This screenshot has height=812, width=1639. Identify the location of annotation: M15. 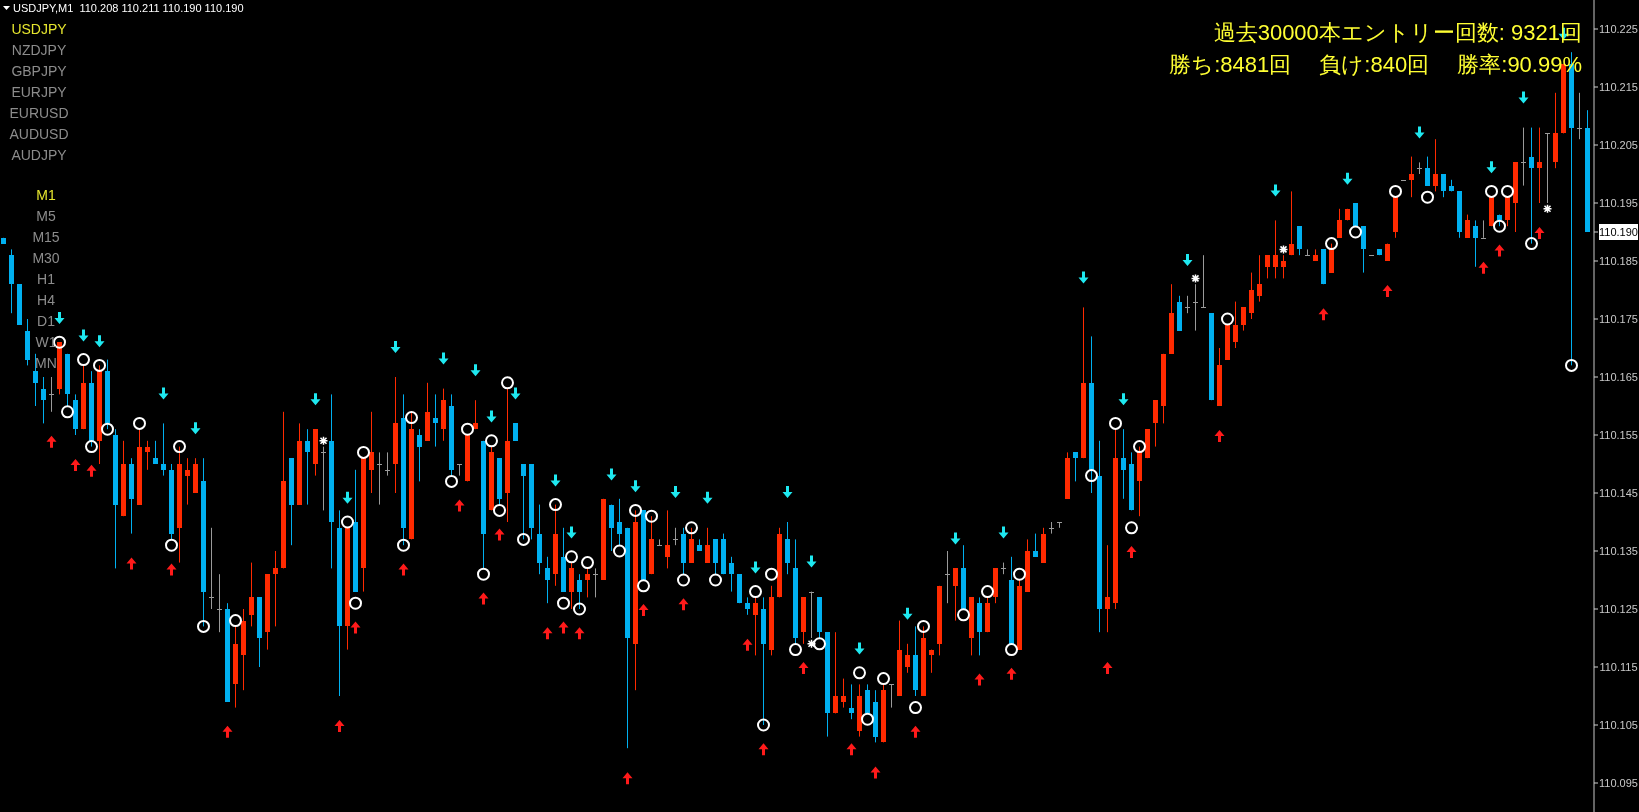
(46, 237).